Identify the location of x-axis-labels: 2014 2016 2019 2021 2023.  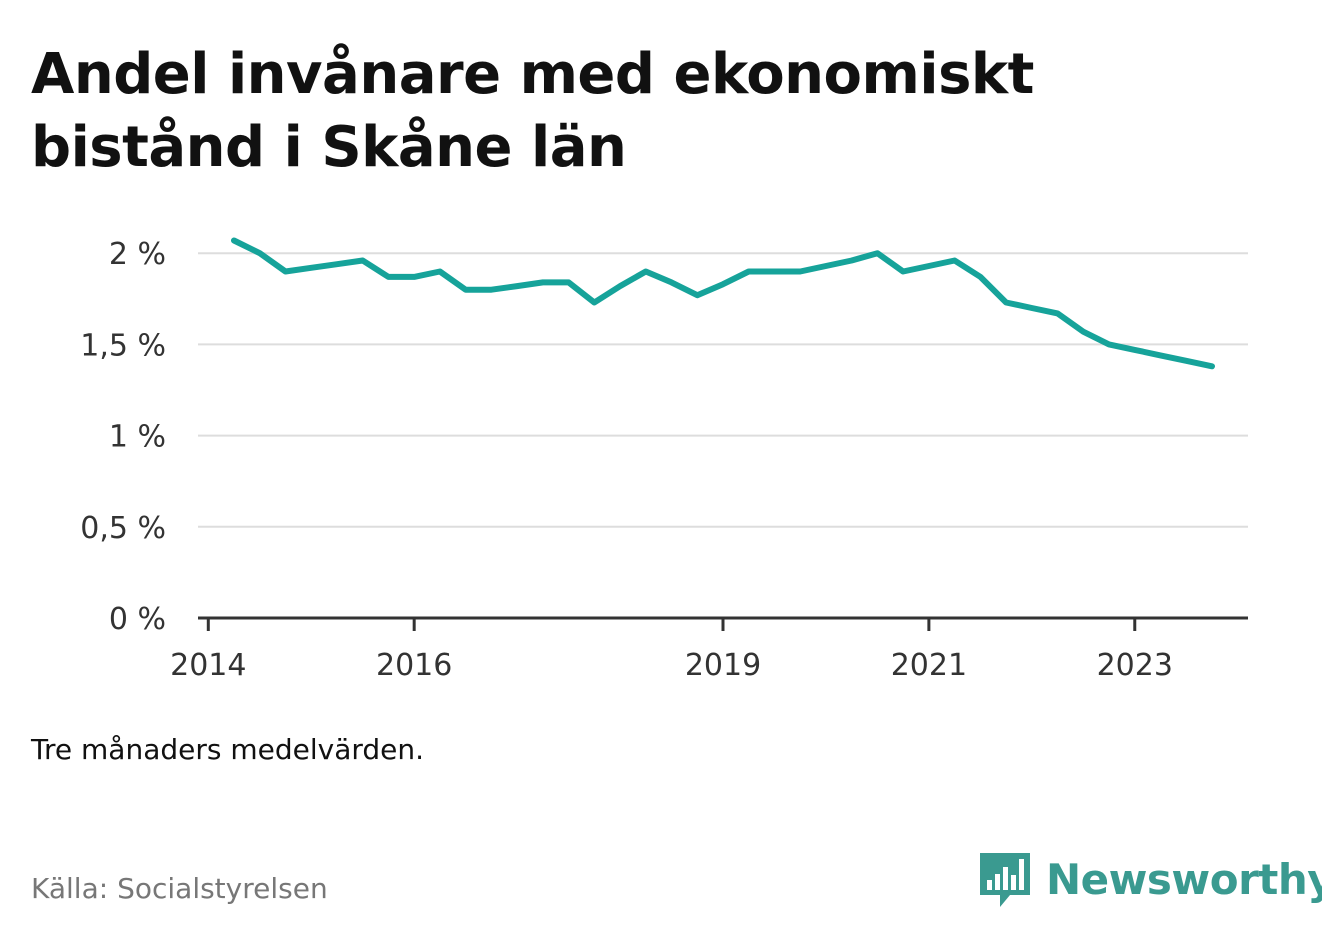
(671, 665).